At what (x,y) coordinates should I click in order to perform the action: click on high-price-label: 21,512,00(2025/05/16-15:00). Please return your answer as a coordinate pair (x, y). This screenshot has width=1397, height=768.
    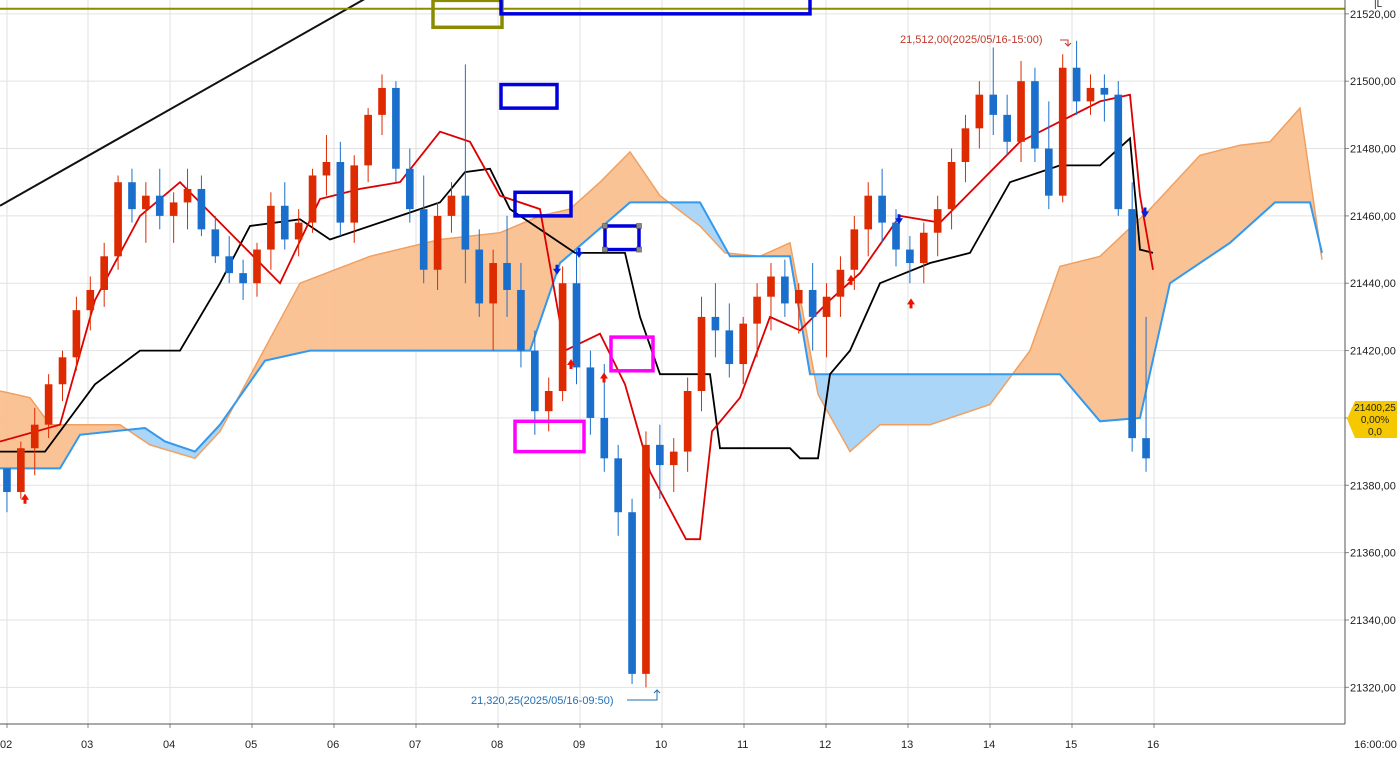
    Looking at the image, I should click on (971, 40).